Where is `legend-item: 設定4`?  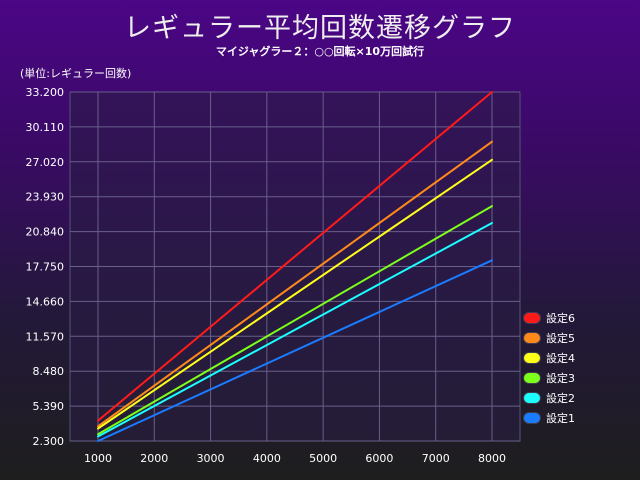
legend-item: 設定4 is located at coordinates (549, 358).